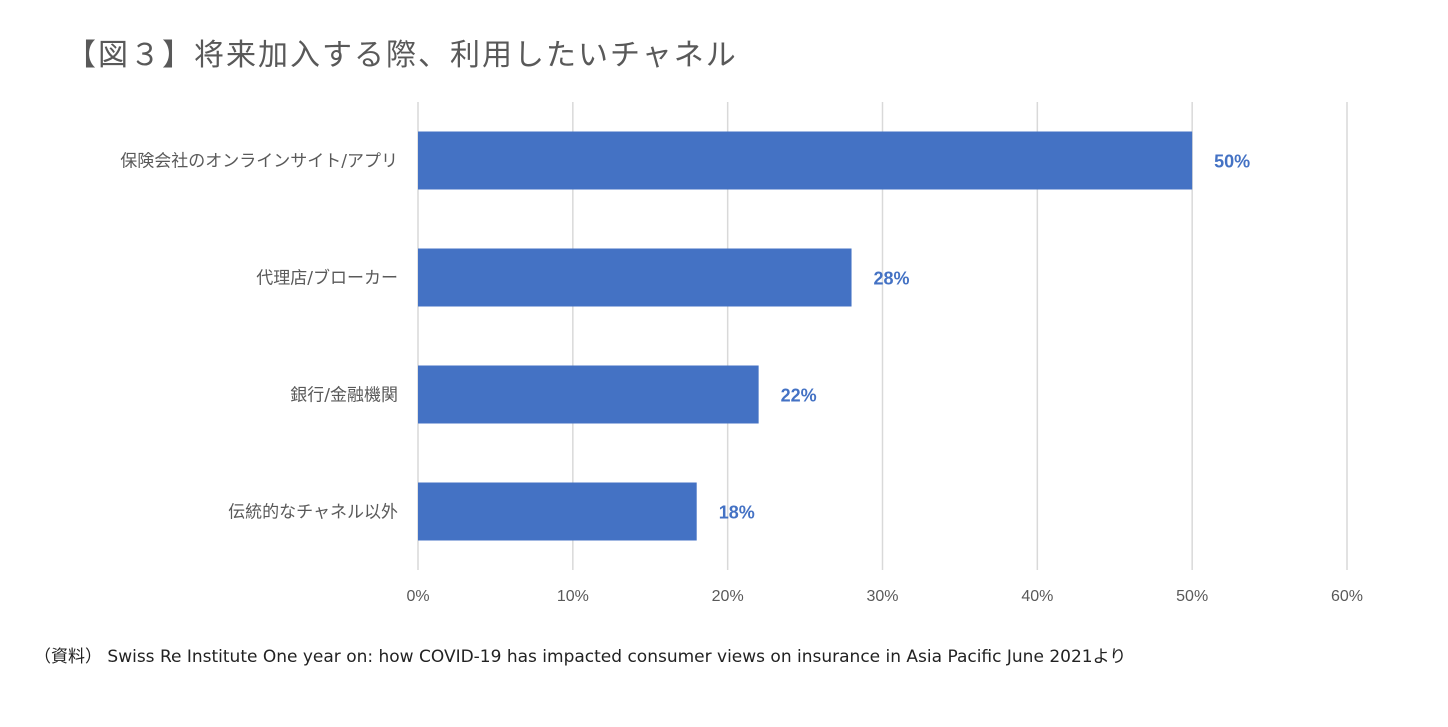  Describe the element at coordinates (573, 596) in the screenshot. I see `x-tick-label-10: 10%` at that location.